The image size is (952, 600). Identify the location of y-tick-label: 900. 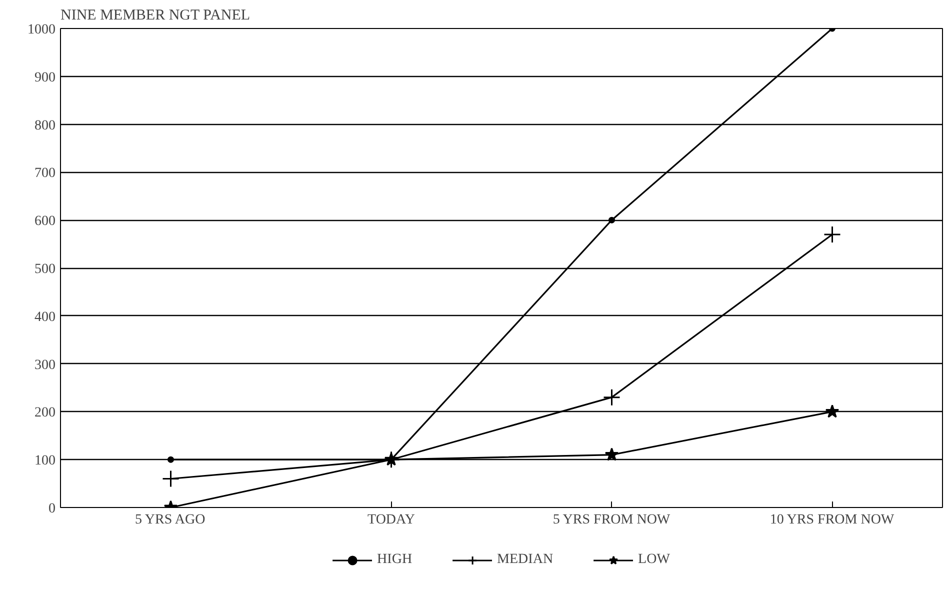
(45, 78).